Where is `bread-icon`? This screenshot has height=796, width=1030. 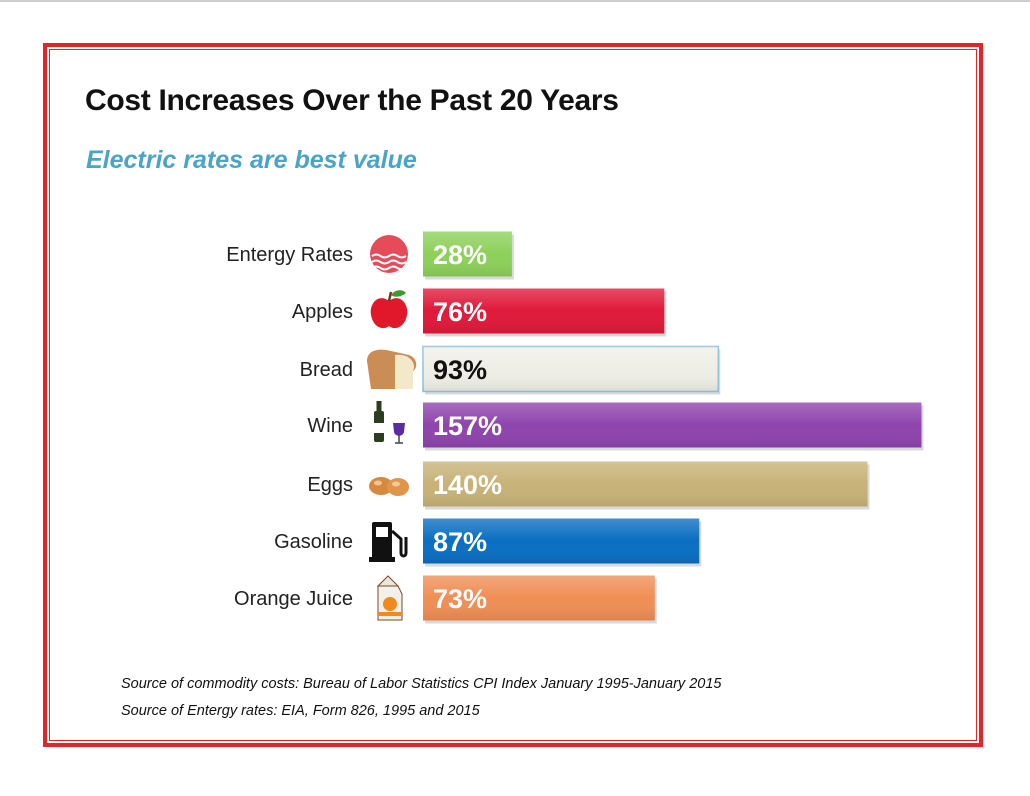 bread-icon is located at coordinates (392, 369).